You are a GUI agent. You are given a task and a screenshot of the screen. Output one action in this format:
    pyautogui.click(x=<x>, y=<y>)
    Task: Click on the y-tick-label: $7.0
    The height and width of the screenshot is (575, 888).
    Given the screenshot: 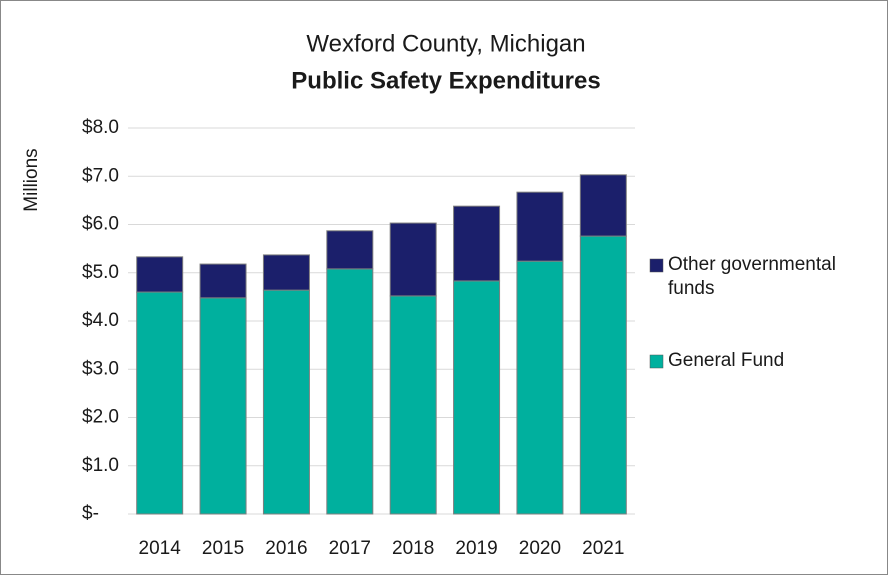 What is the action you would take?
    pyautogui.click(x=100, y=175)
    